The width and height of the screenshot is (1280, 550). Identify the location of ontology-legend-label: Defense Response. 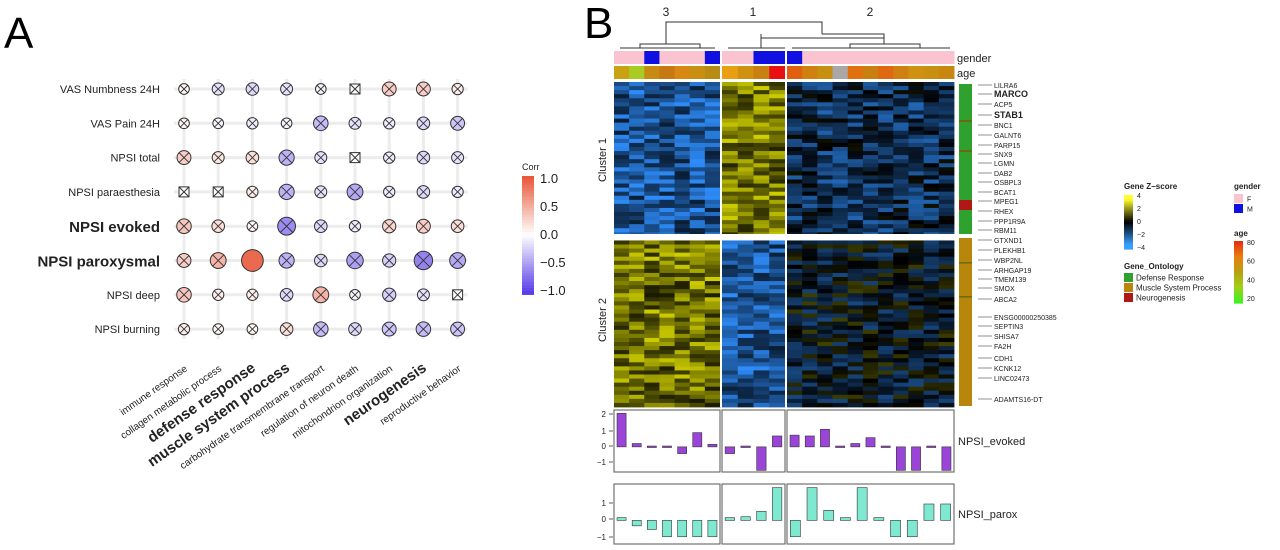
(1170, 278).